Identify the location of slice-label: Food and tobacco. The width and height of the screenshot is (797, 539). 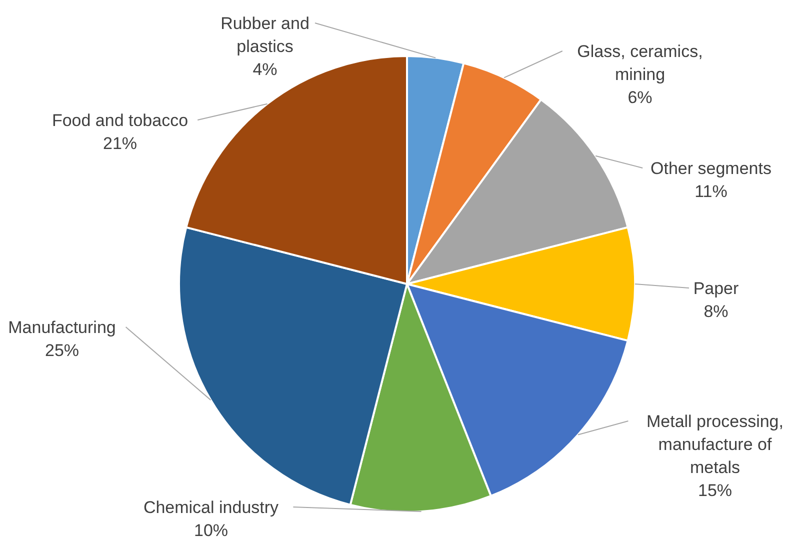
(120, 120).